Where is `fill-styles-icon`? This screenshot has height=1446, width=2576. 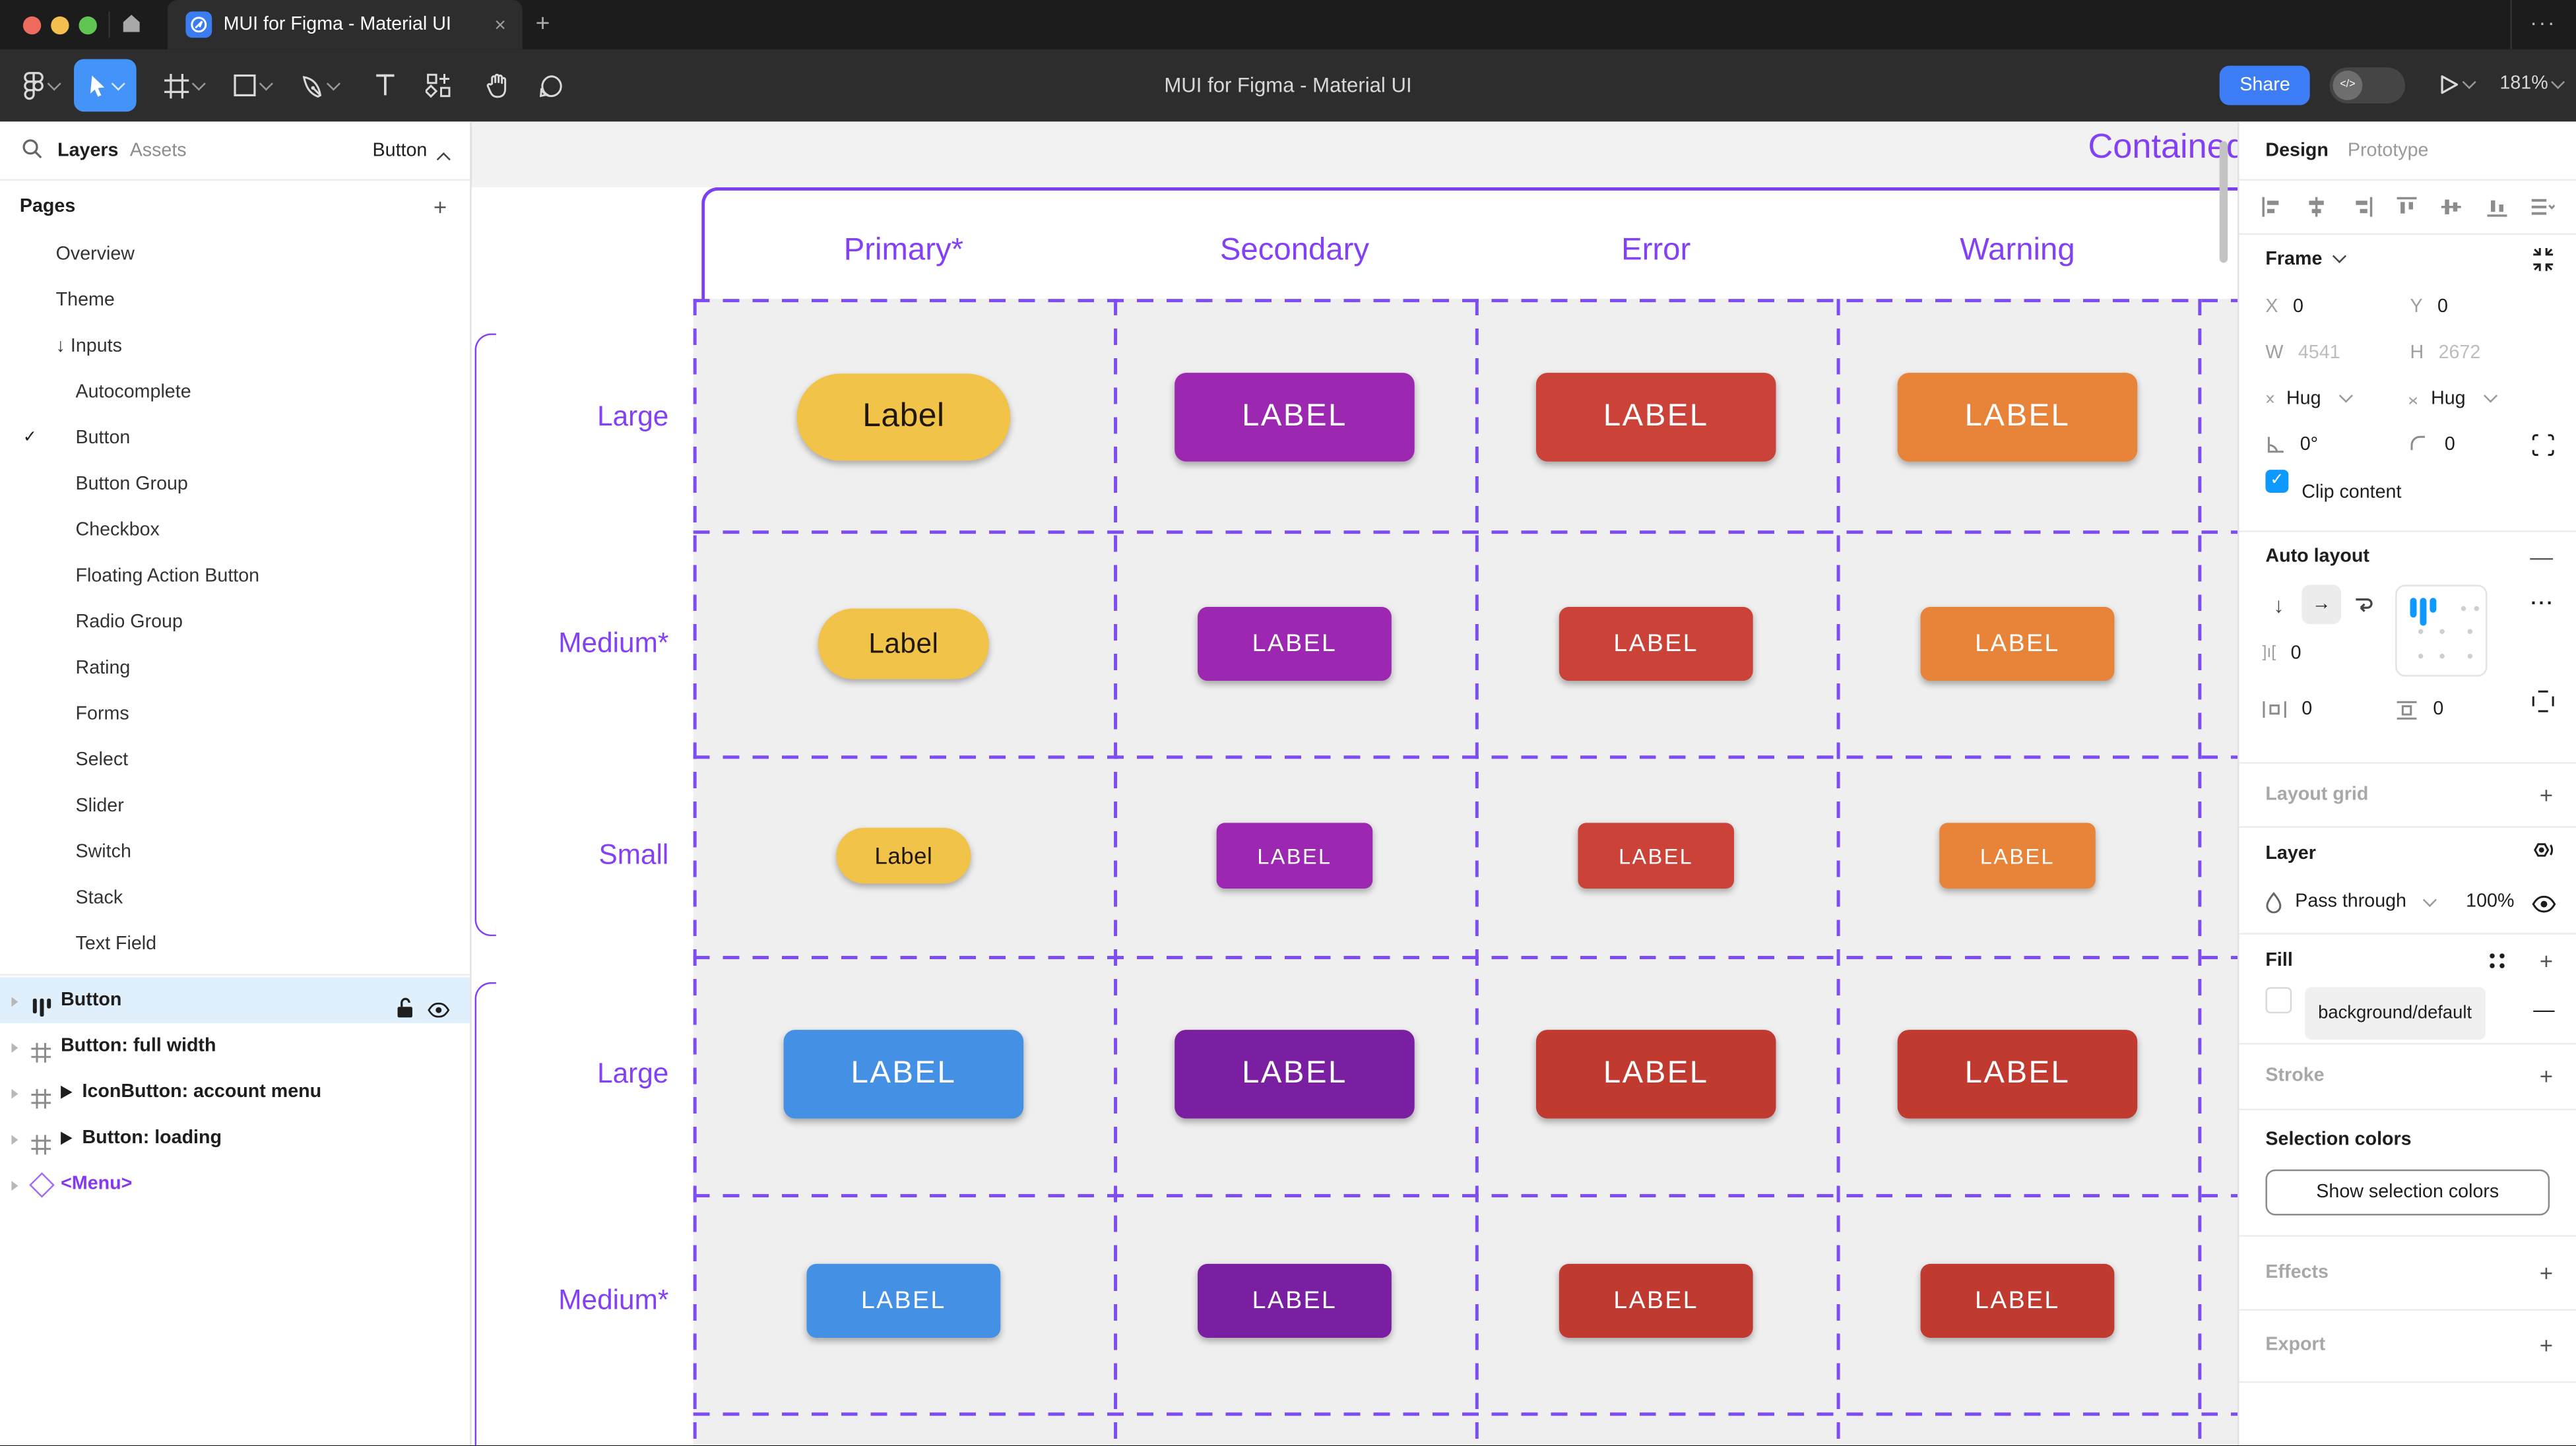
fill-styles-icon is located at coordinates (2497, 963).